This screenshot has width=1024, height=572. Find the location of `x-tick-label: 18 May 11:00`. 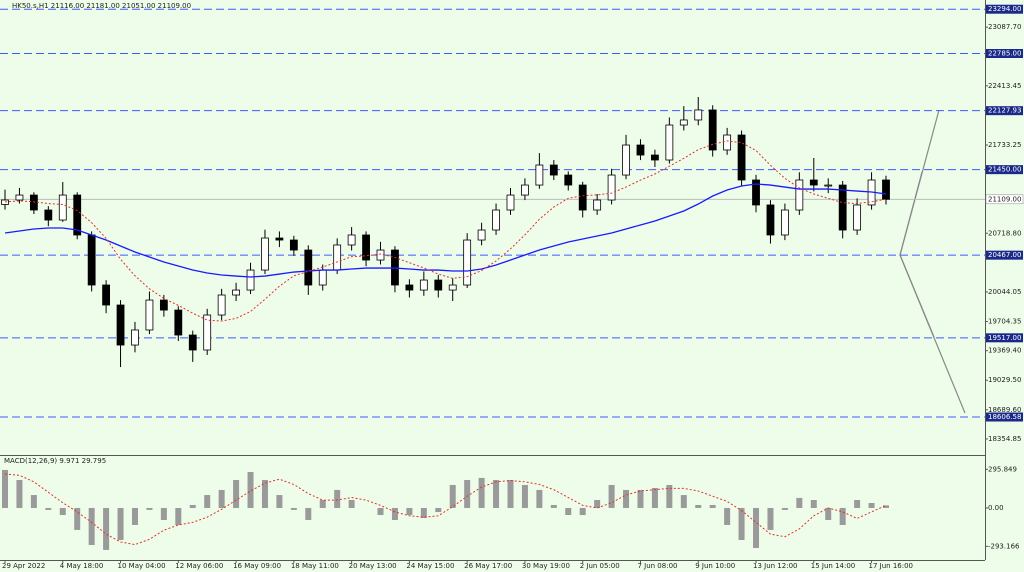

x-tick-label: 18 May 11:00 is located at coordinates (315, 566).